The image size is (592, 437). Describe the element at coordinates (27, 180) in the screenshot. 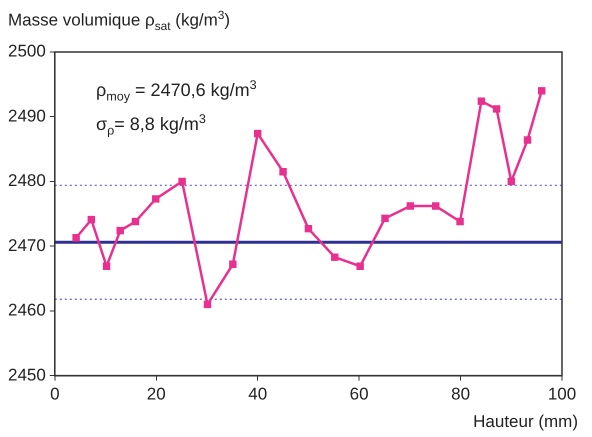

I see `y-tick-label: 2480` at that location.